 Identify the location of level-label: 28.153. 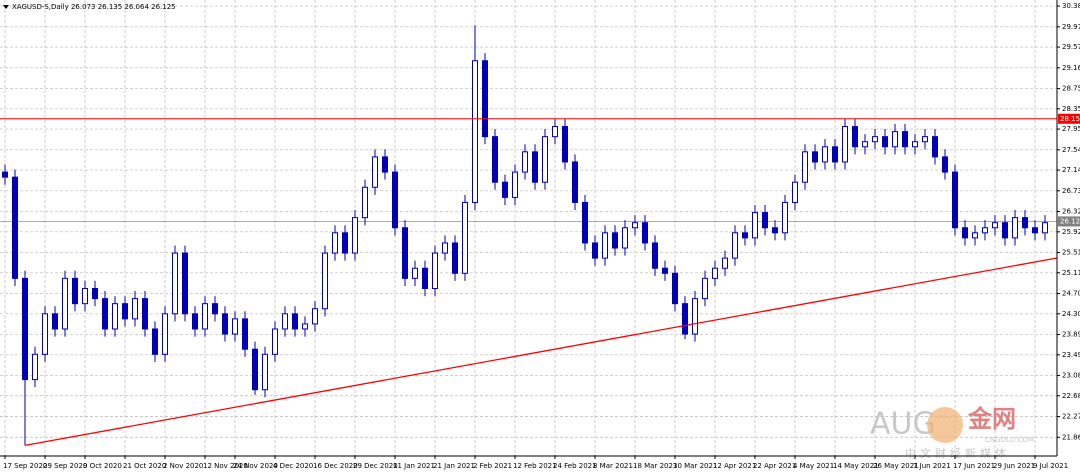
(1070, 119).